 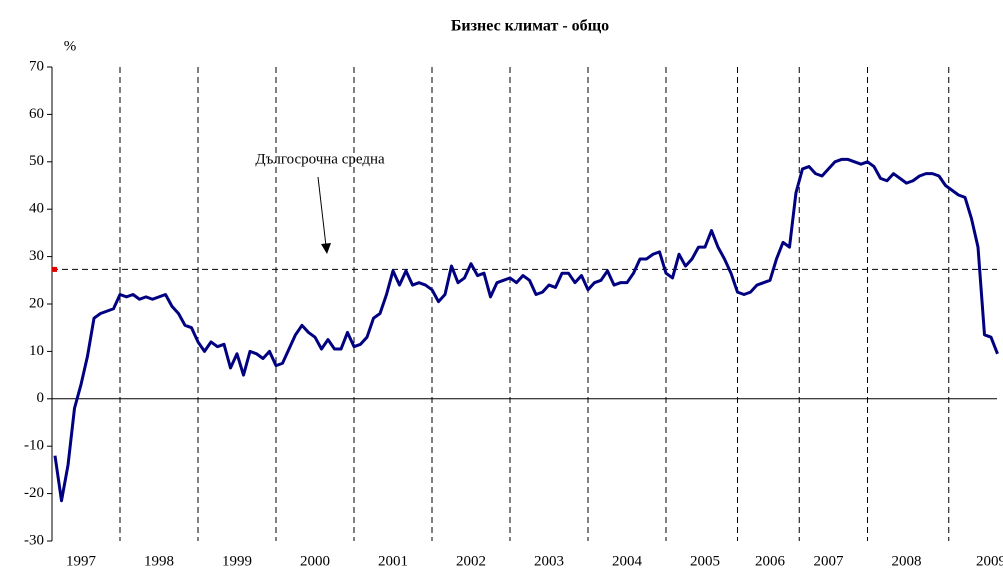 What do you see at coordinates (36, 161) in the screenshot?
I see `y-tick-label: 50` at bounding box center [36, 161].